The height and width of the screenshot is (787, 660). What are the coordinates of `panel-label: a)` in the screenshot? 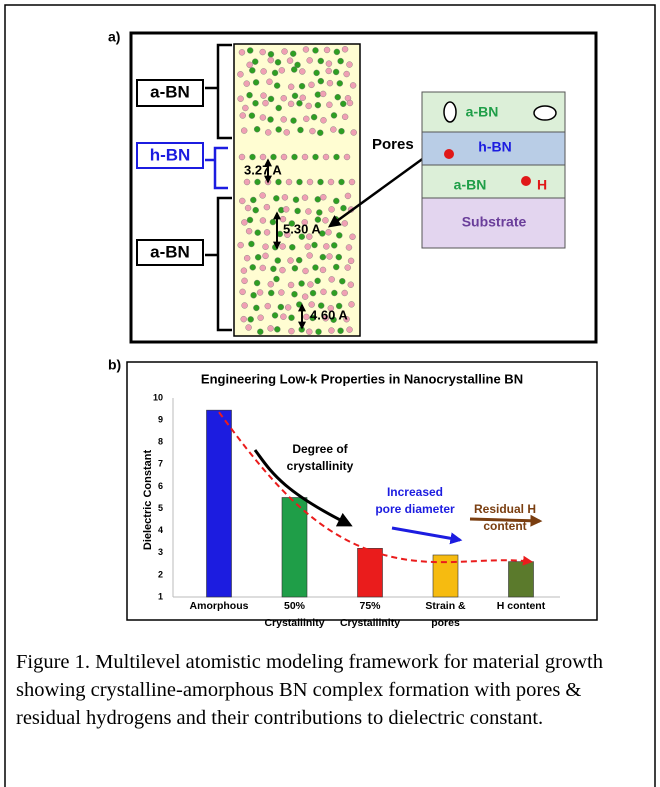 It's located at (114, 37).